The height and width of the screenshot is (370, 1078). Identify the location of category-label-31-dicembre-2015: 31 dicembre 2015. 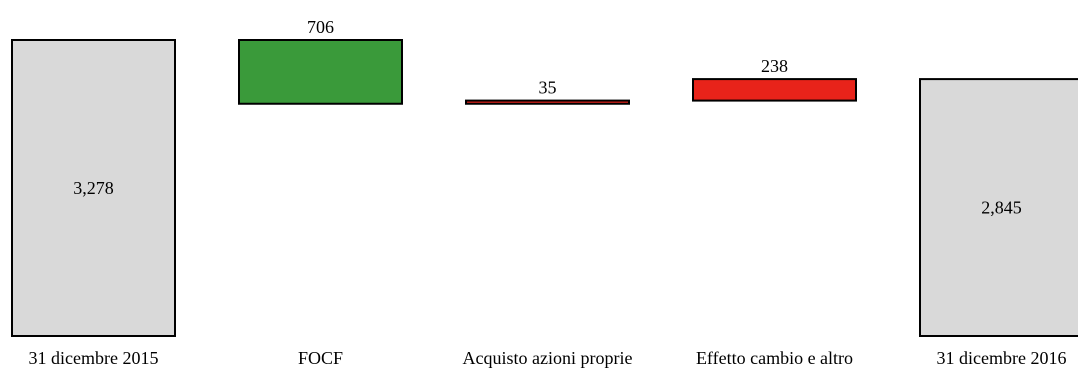
(94, 358).